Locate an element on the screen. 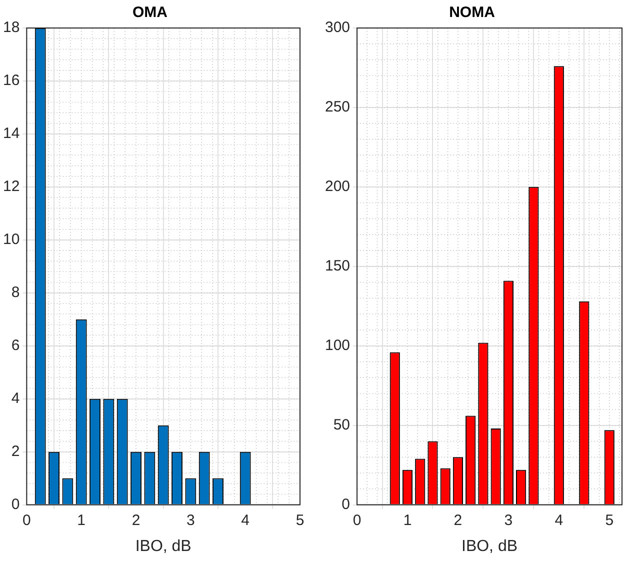  y-tick-label: 100 is located at coordinates (337, 345).